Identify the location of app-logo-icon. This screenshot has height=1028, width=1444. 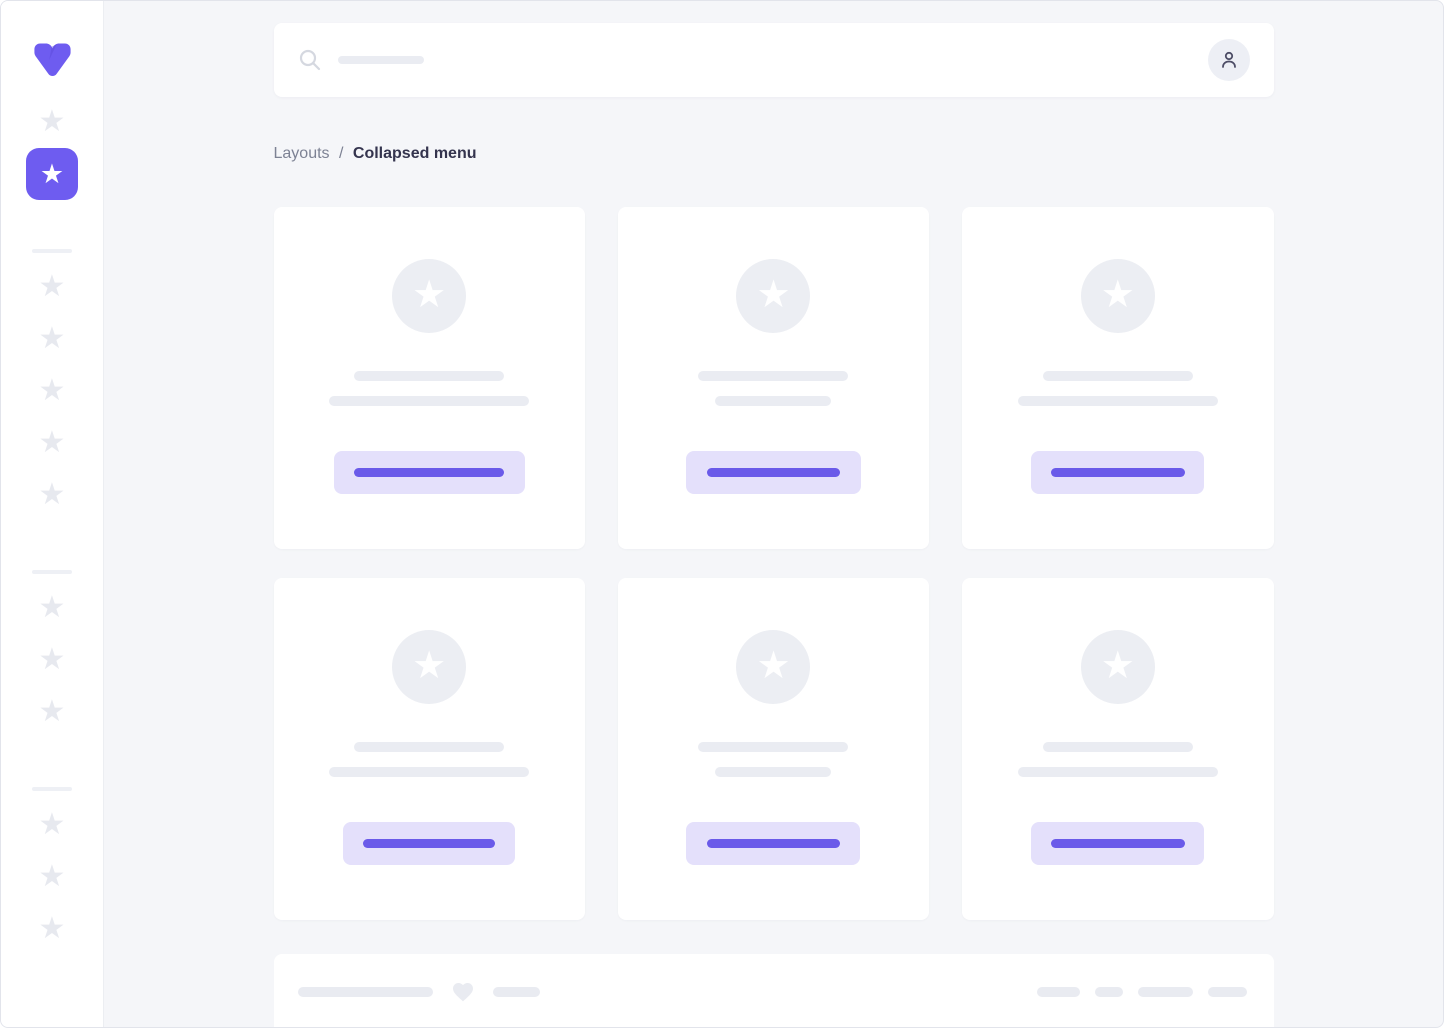
(52, 59).